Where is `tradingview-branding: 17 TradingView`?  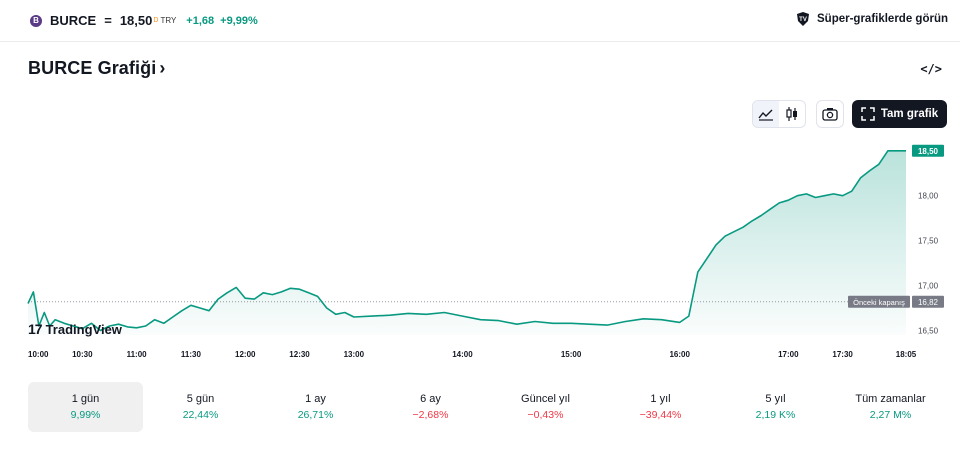 tradingview-branding: 17 TradingView is located at coordinates (75, 329).